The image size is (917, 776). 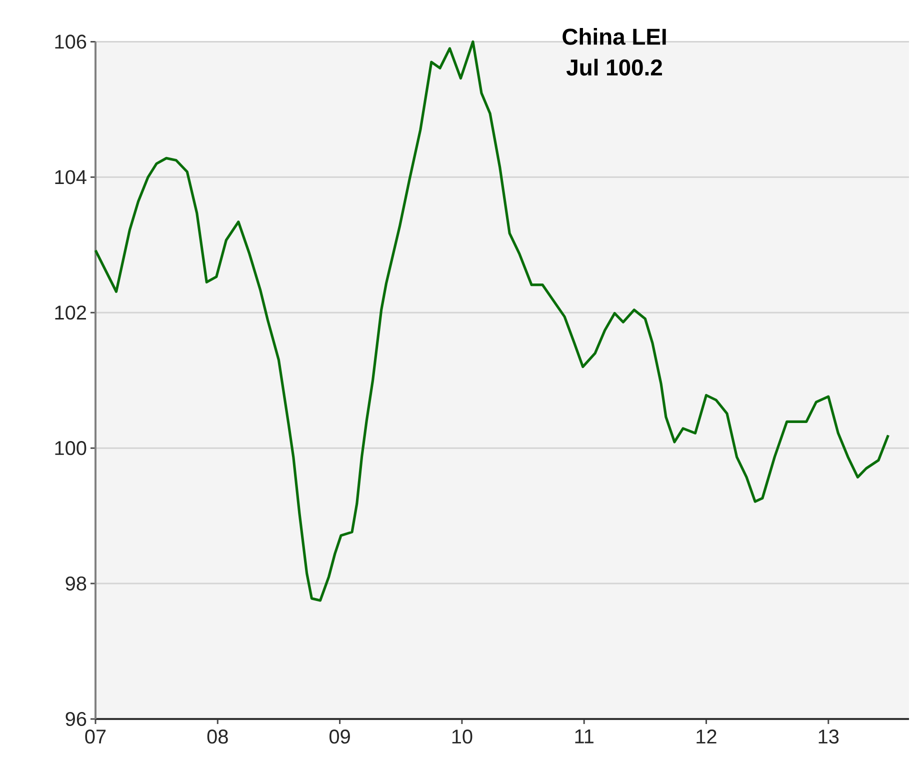 What do you see at coordinates (339, 737) in the screenshot?
I see `x-tick-label: 09` at bounding box center [339, 737].